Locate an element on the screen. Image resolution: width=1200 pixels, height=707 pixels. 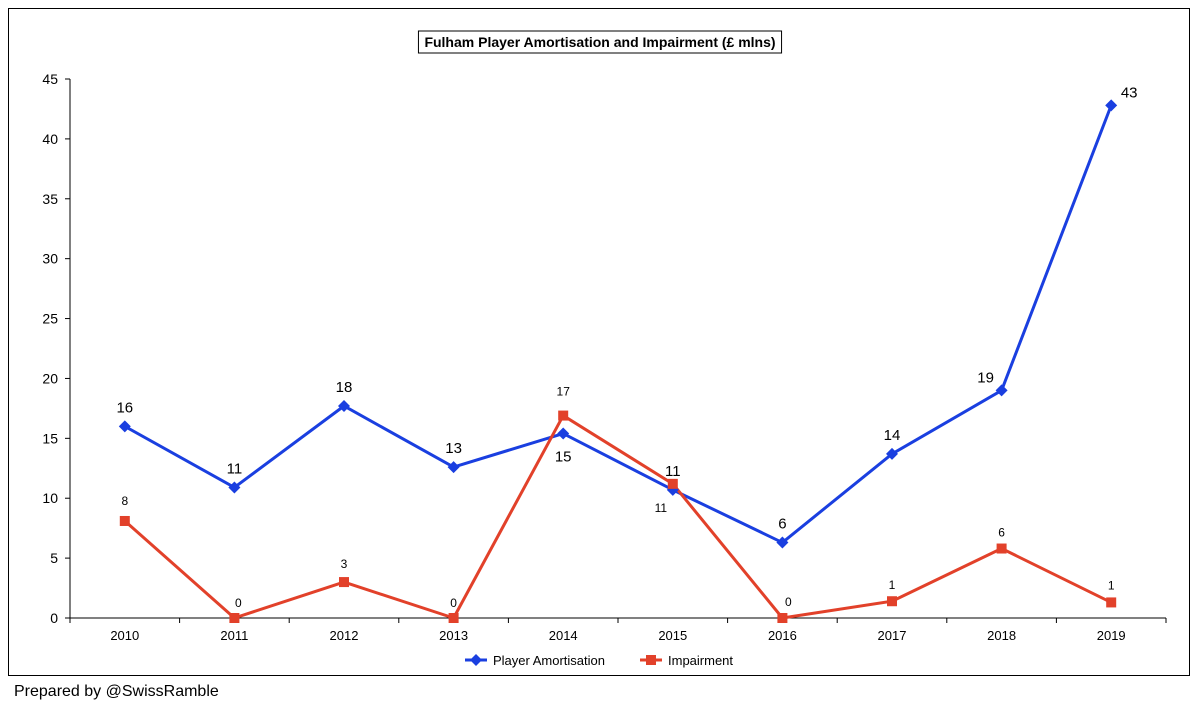
impairment-data-label: 3 is located at coordinates (344, 564).